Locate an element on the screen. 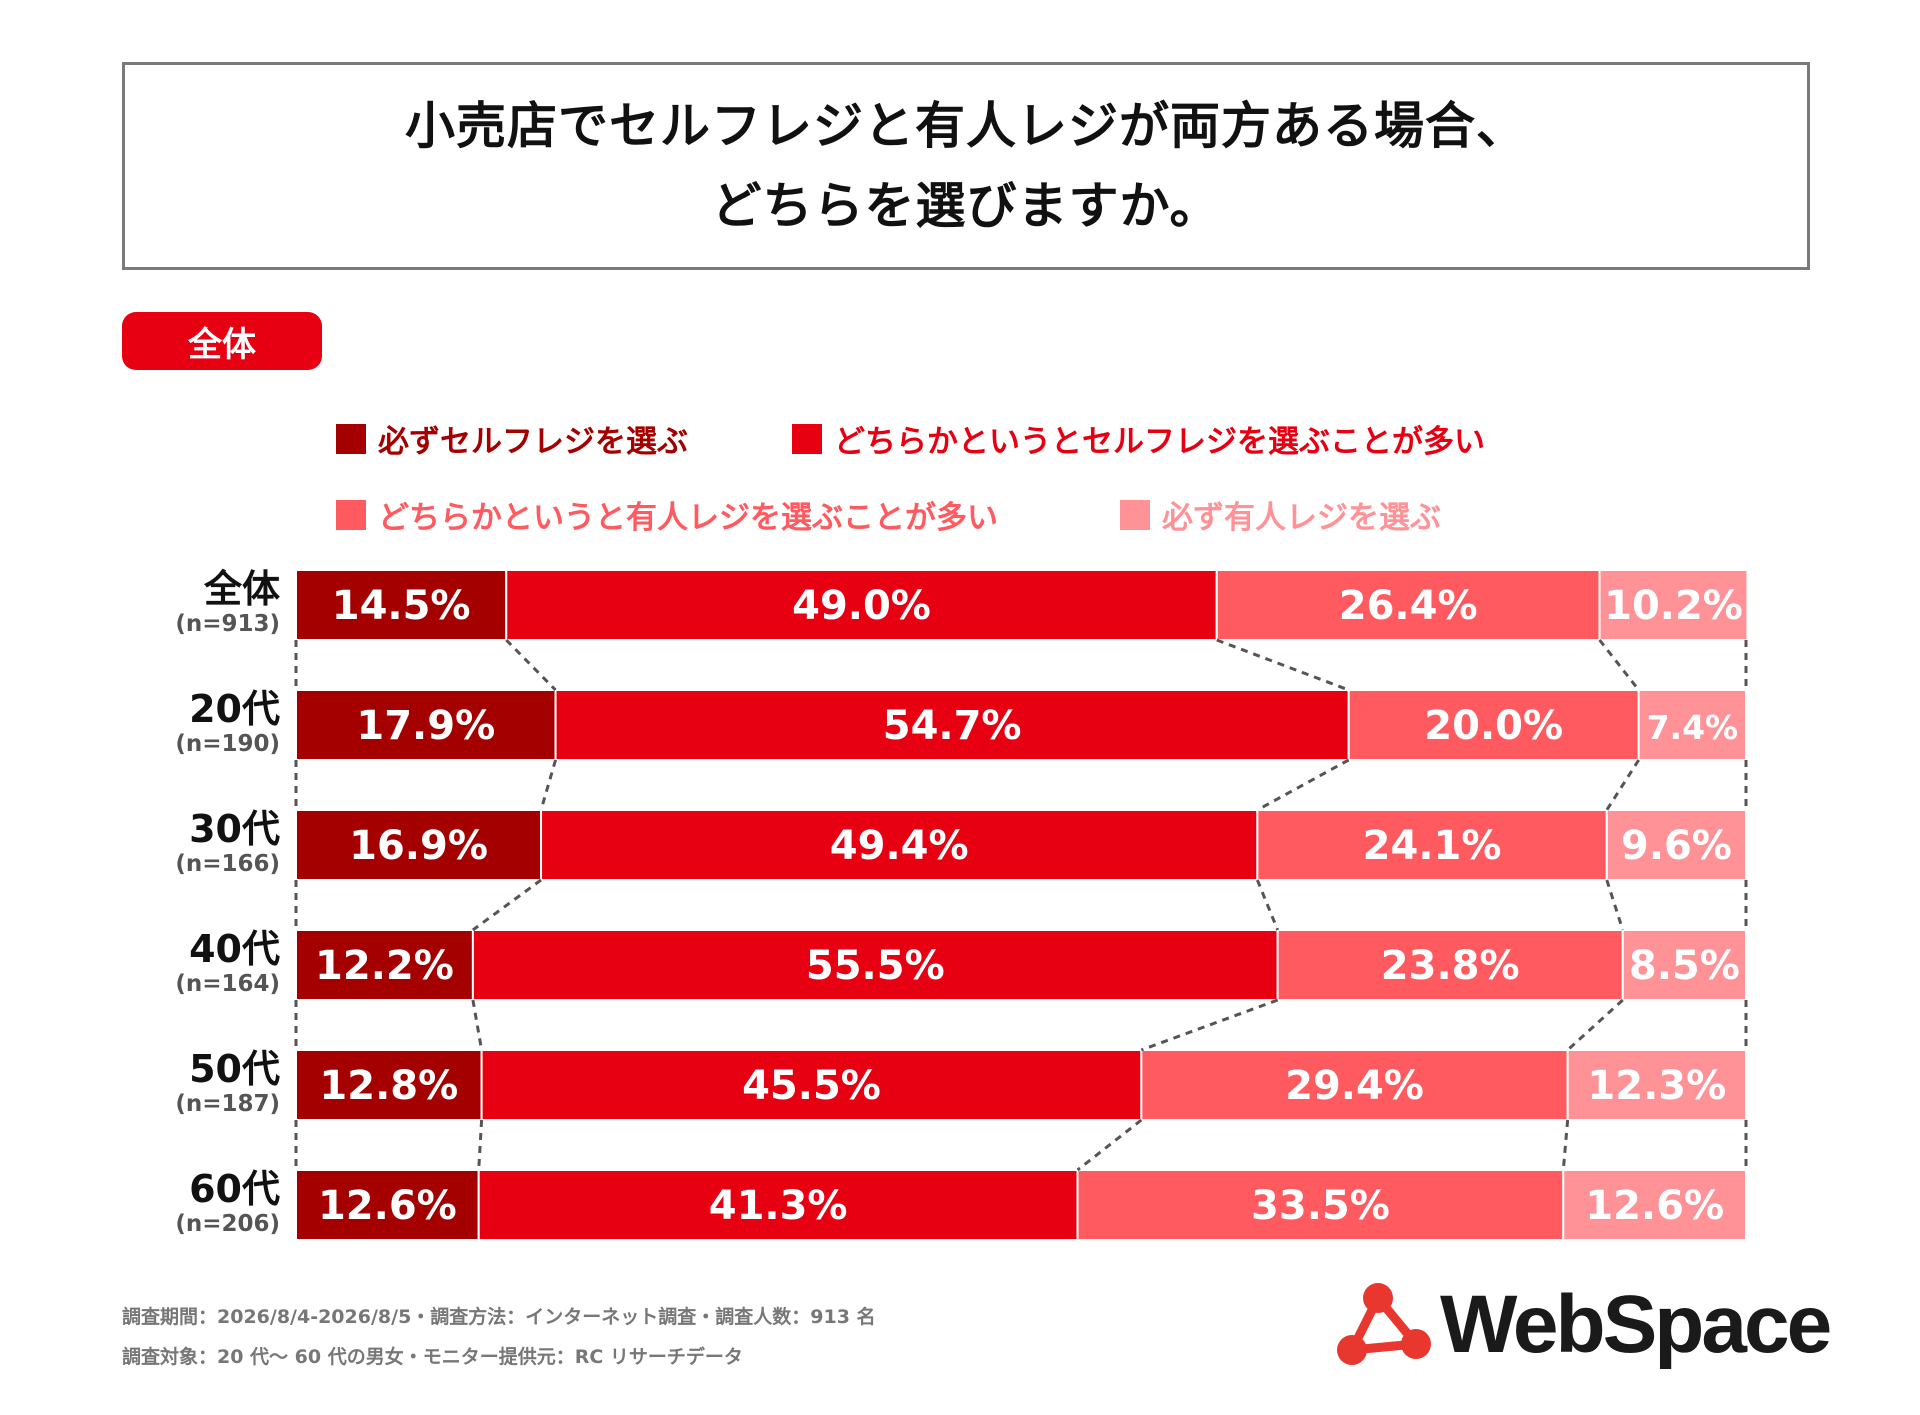  data-label: 20.0% is located at coordinates (1493, 726).